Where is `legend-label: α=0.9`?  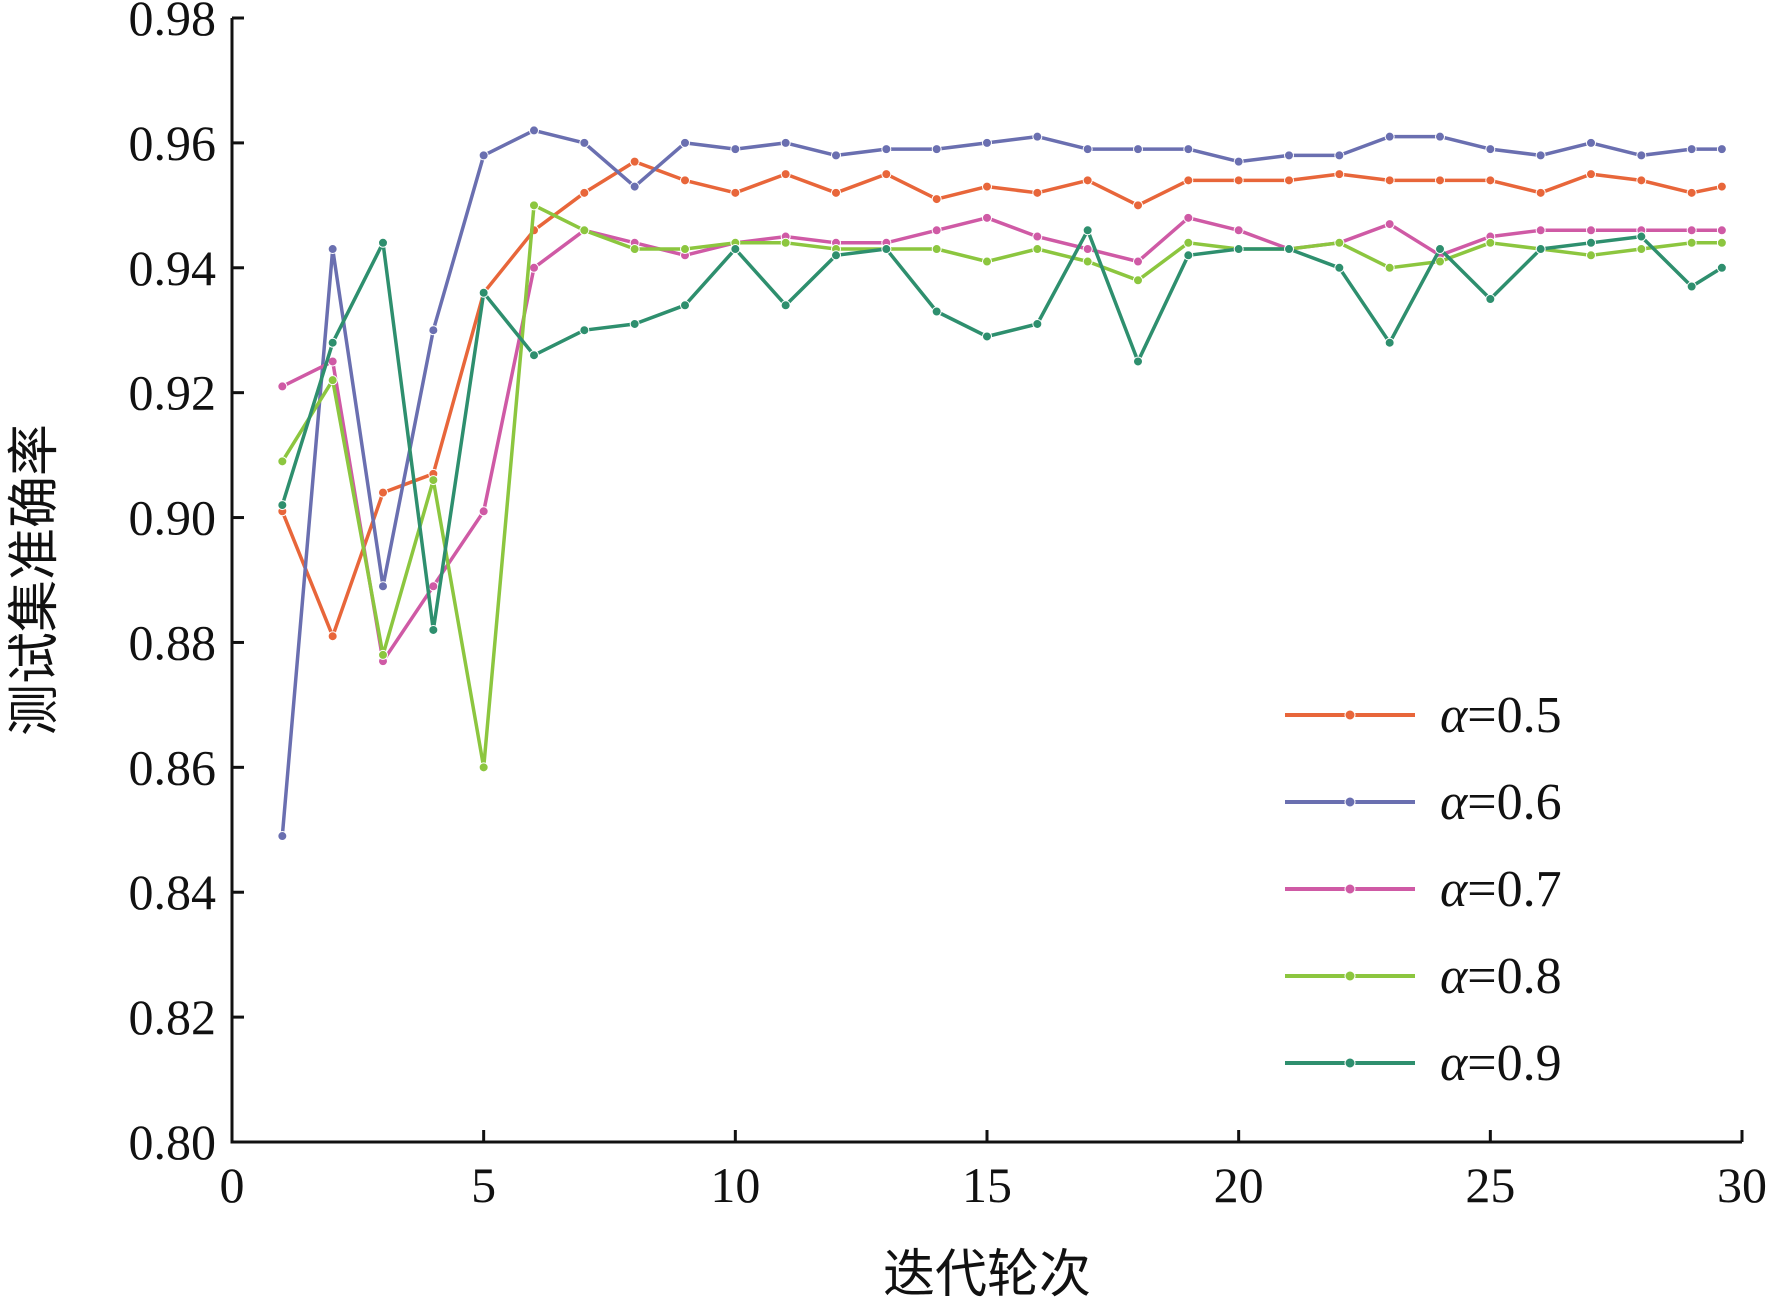 legend-label: α=0.9 is located at coordinates (1501, 1063).